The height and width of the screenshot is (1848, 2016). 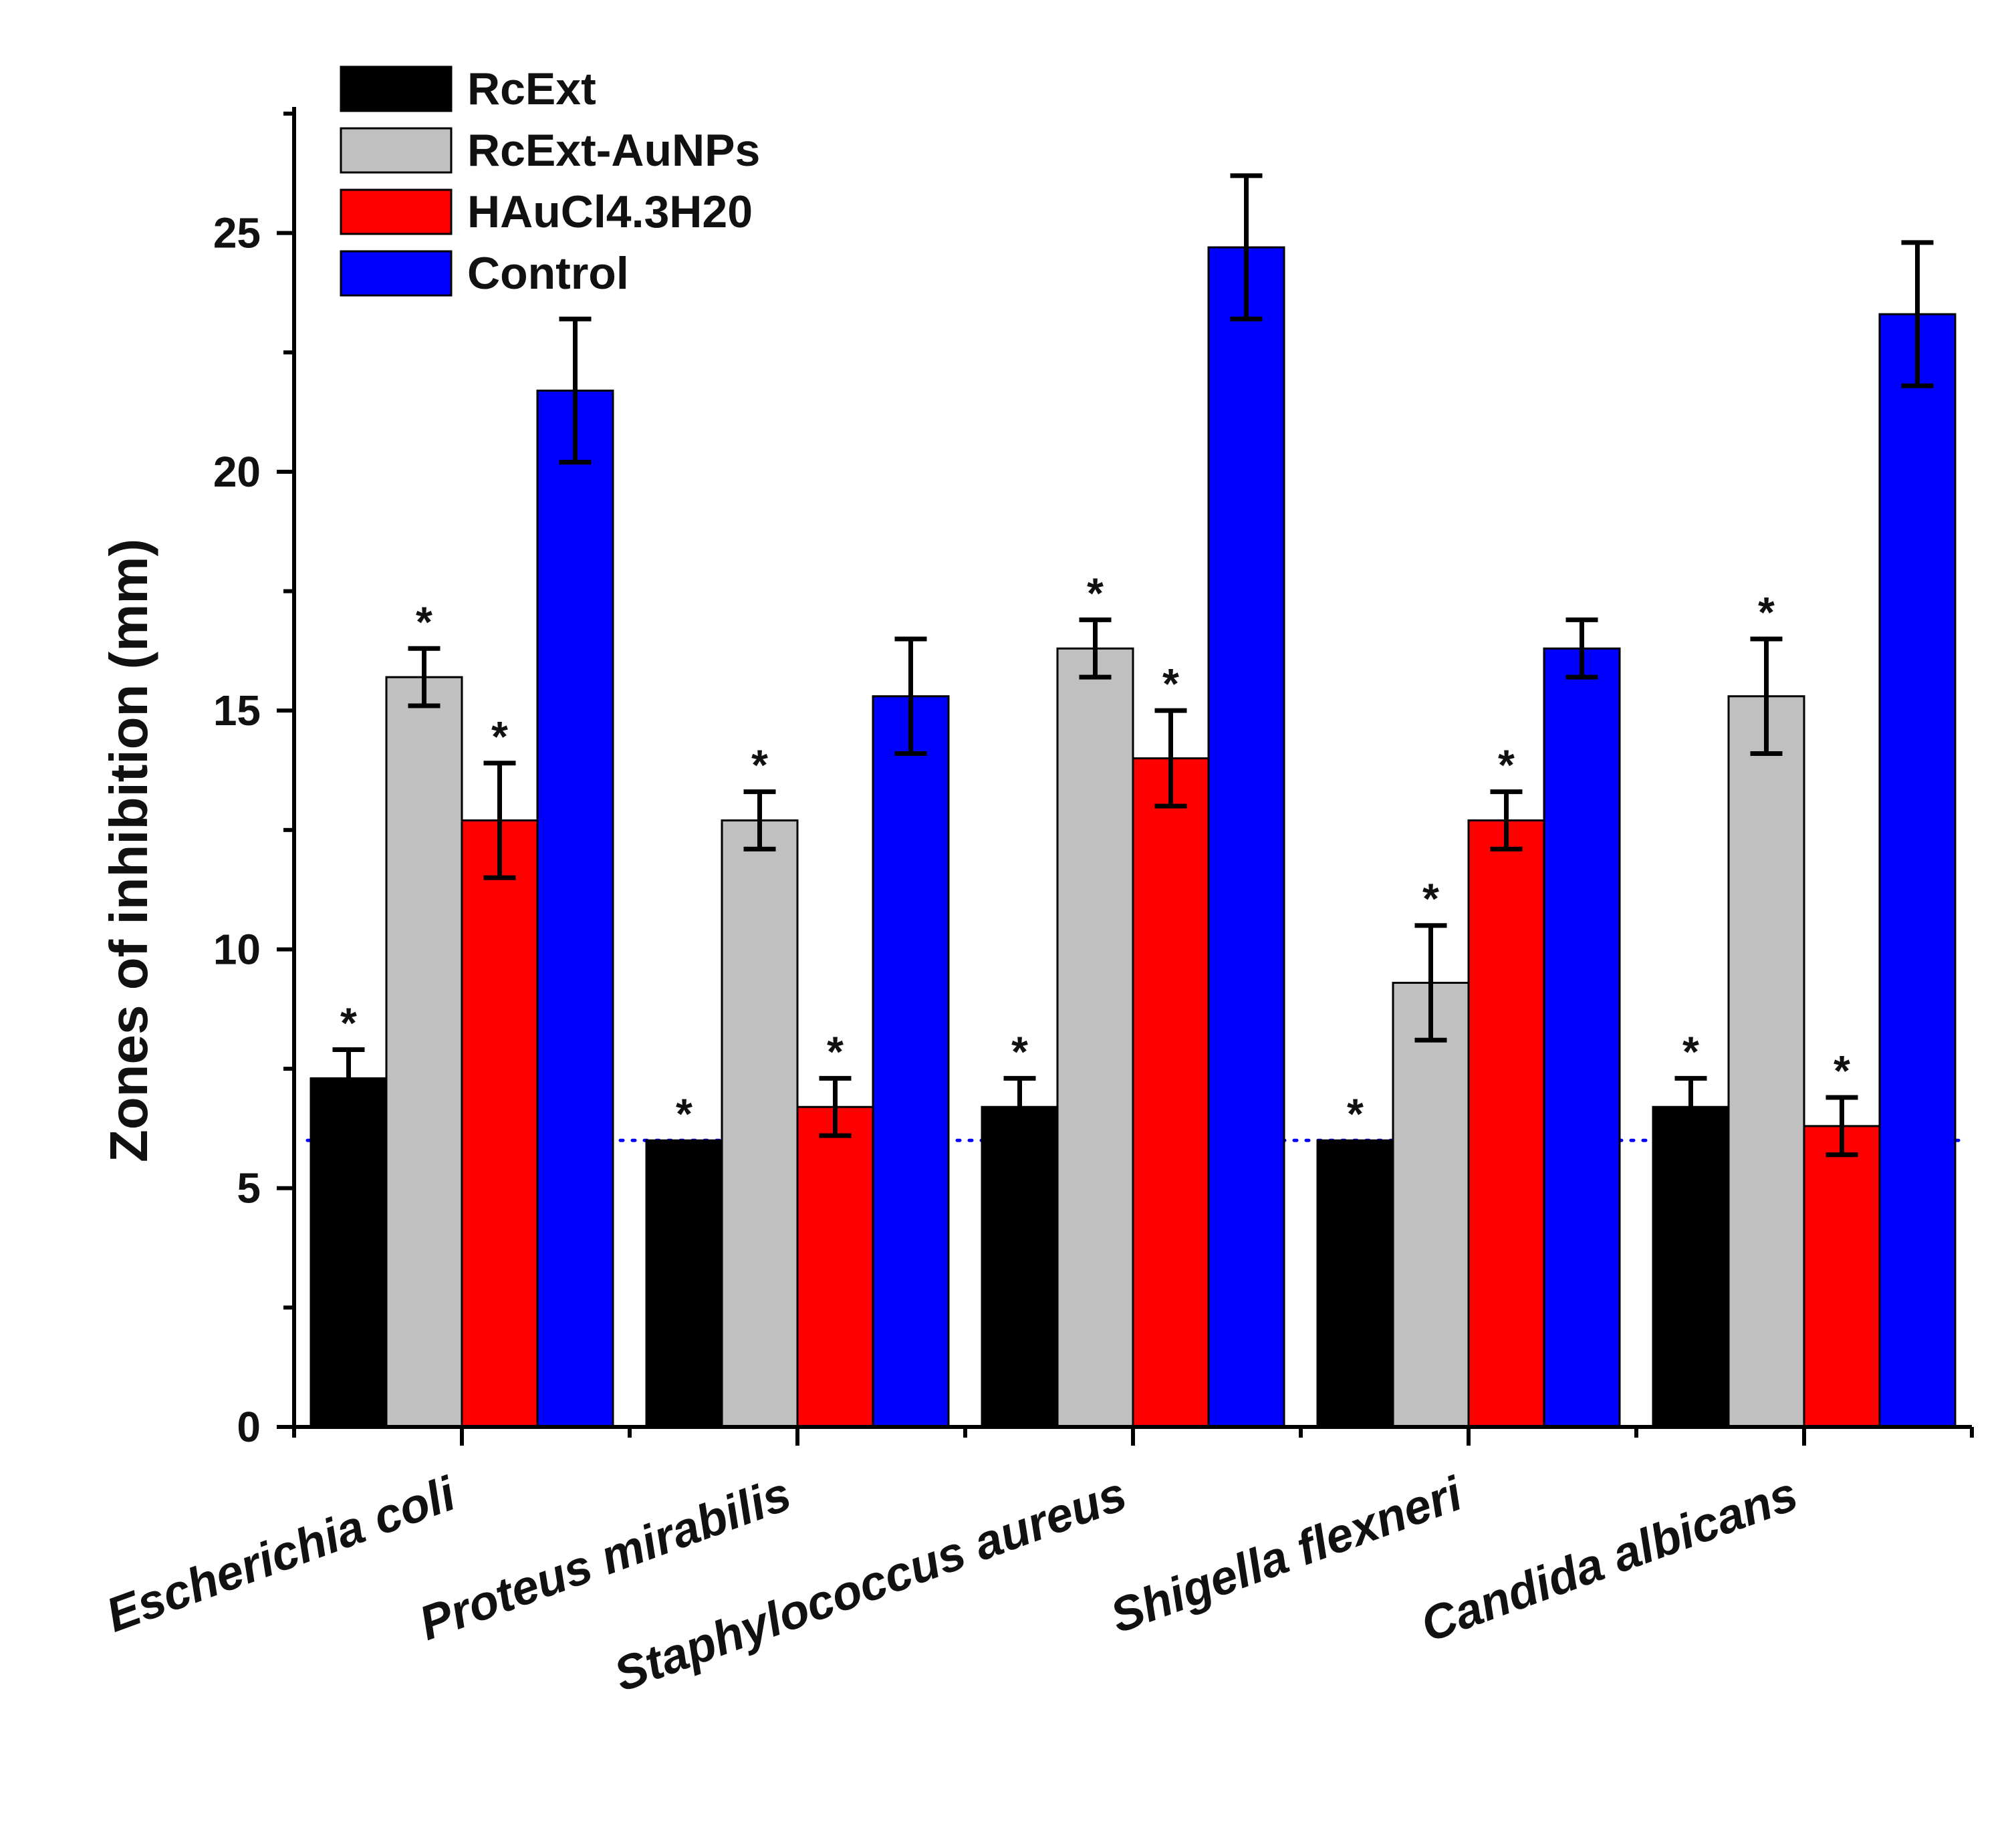 What do you see at coordinates (613, 150) in the screenshot?
I see `legend-label-rcext-aunps: RcExt-AuNPs` at bounding box center [613, 150].